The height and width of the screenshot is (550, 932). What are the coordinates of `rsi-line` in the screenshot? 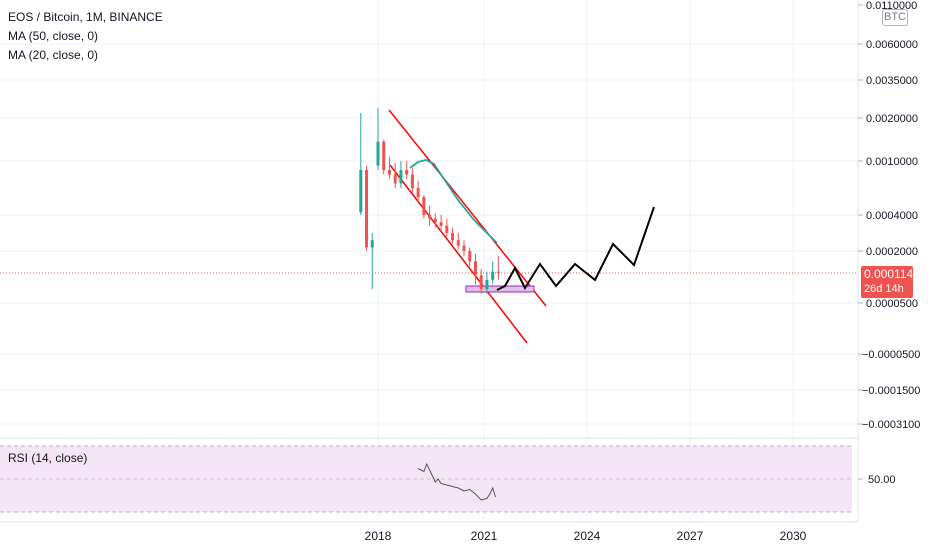 It's located at (456, 481).